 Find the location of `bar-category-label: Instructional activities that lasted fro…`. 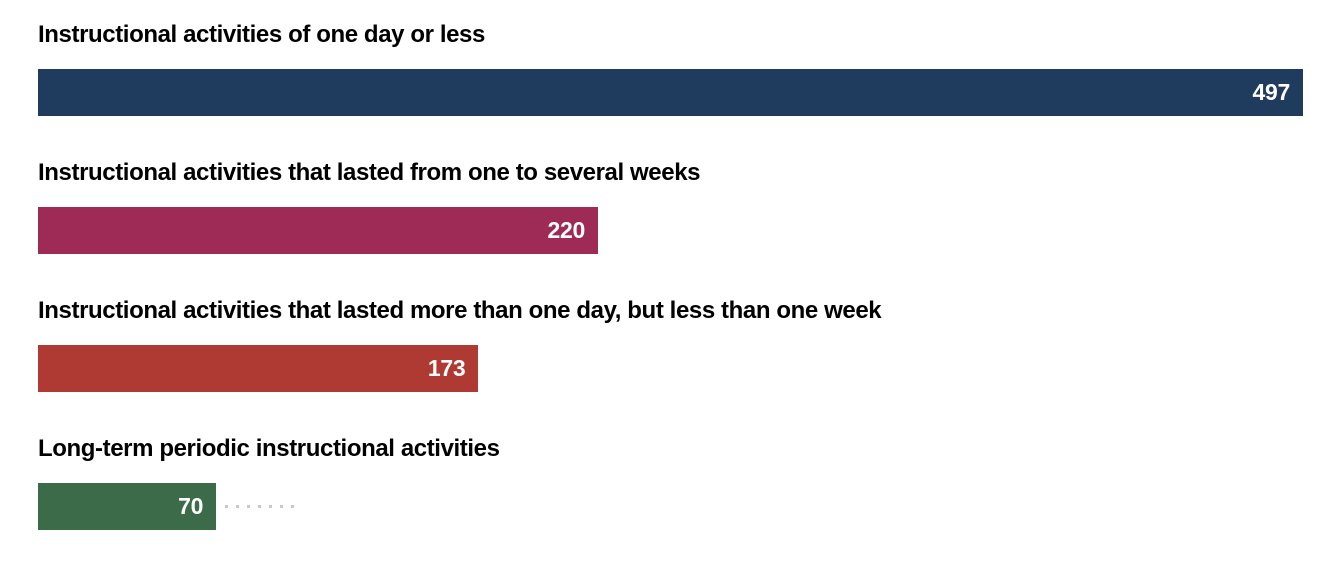

bar-category-label: Instructional activities that lasted fro… is located at coordinates (369, 172).